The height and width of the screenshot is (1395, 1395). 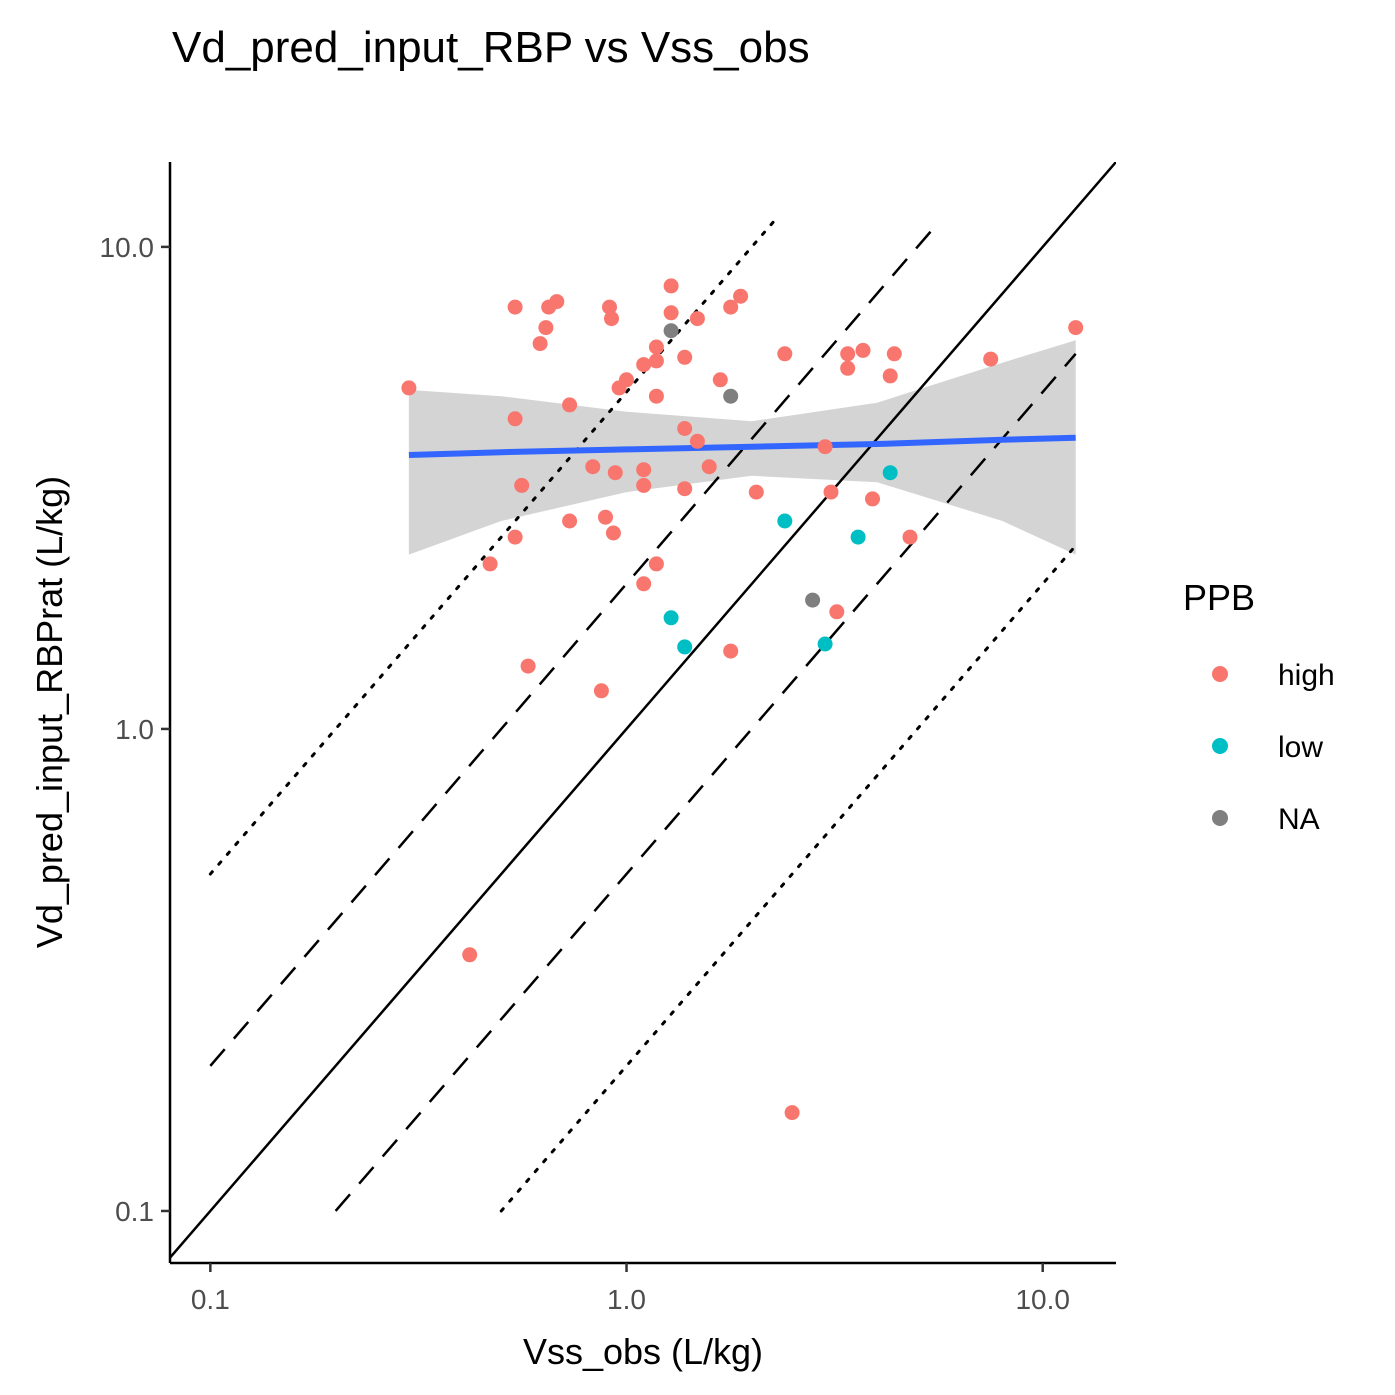 I want to click on chart-title: Vd_pred_input_RBP vs Vss_obs, so click(x=491, y=47).